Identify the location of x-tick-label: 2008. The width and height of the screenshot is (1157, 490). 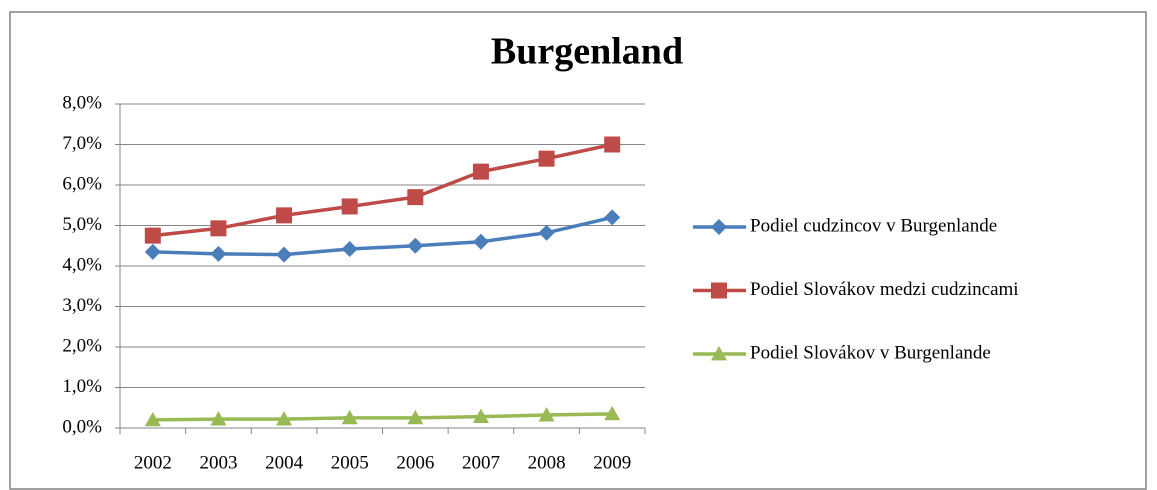
(547, 462).